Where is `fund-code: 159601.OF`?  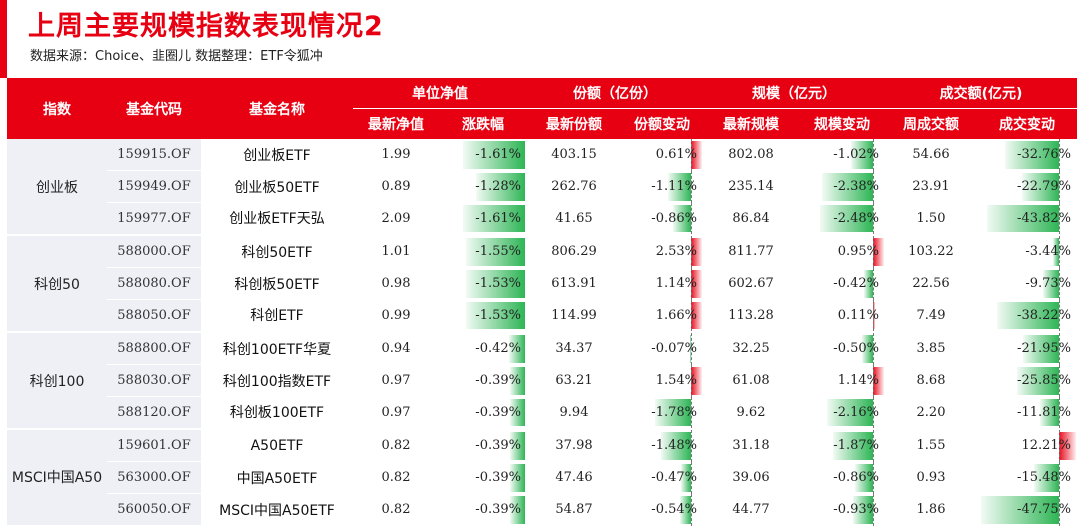 fund-code: 159601.OF is located at coordinates (154, 445).